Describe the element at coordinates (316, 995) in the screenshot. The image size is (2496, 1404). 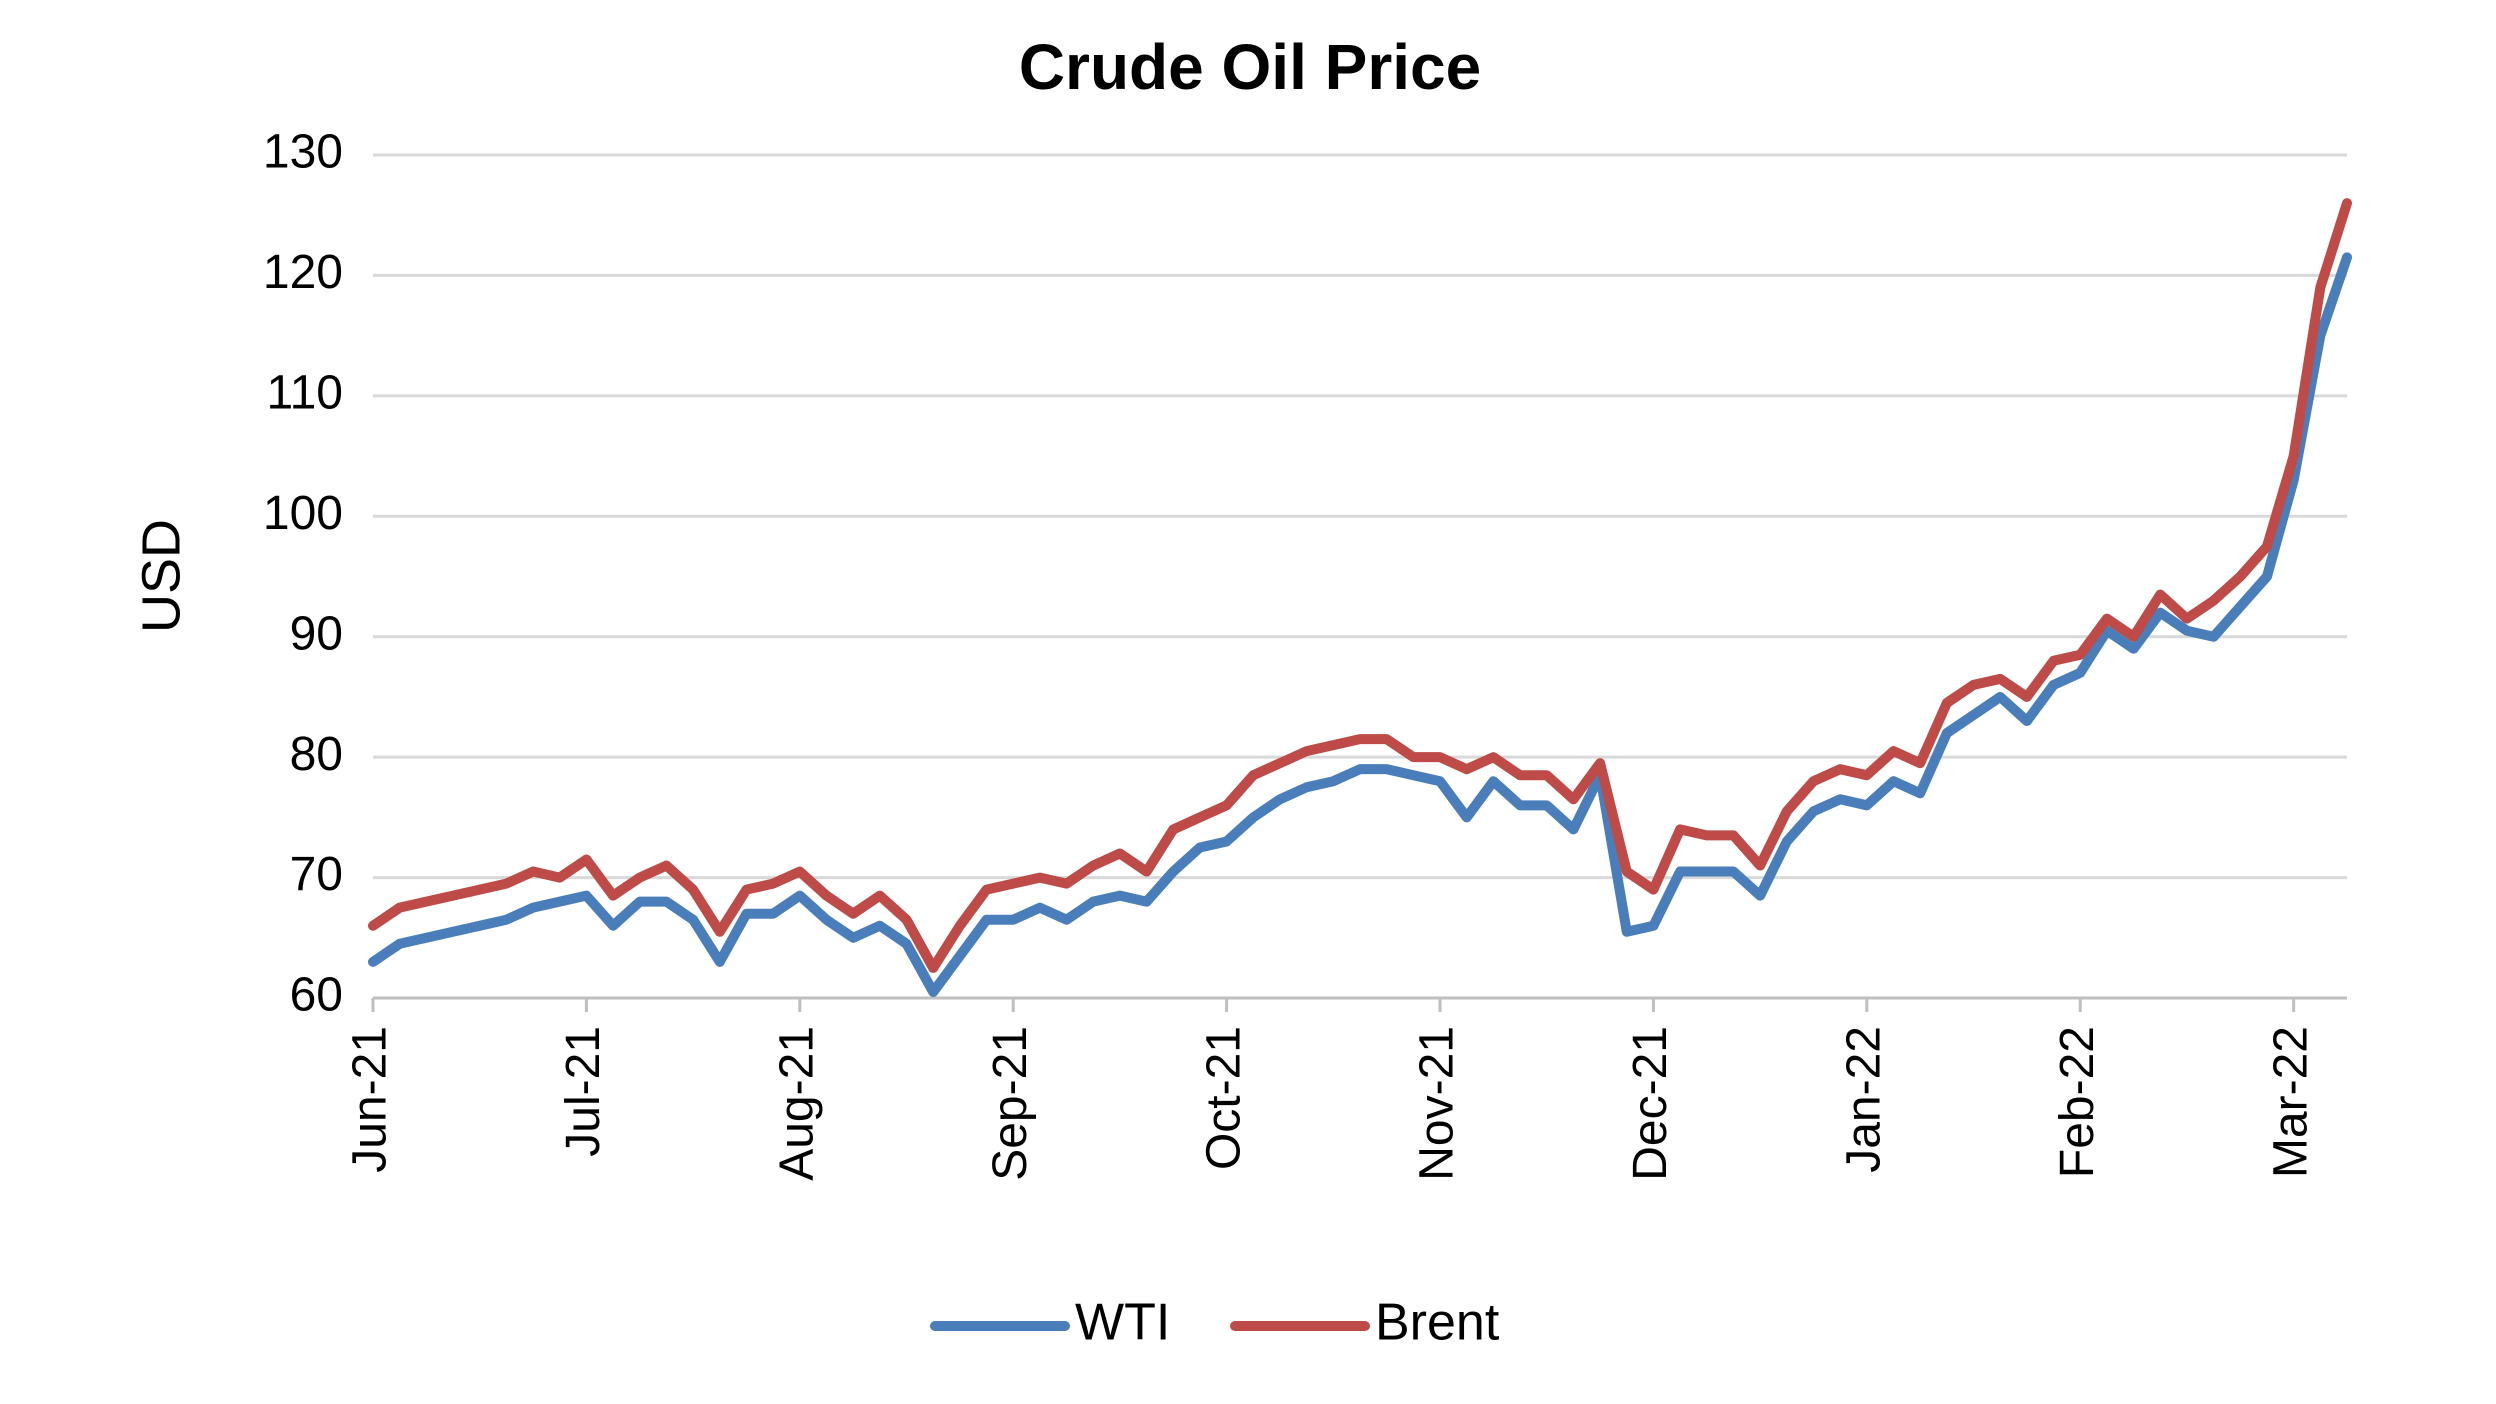
I see `y-tick-label: 60` at that location.